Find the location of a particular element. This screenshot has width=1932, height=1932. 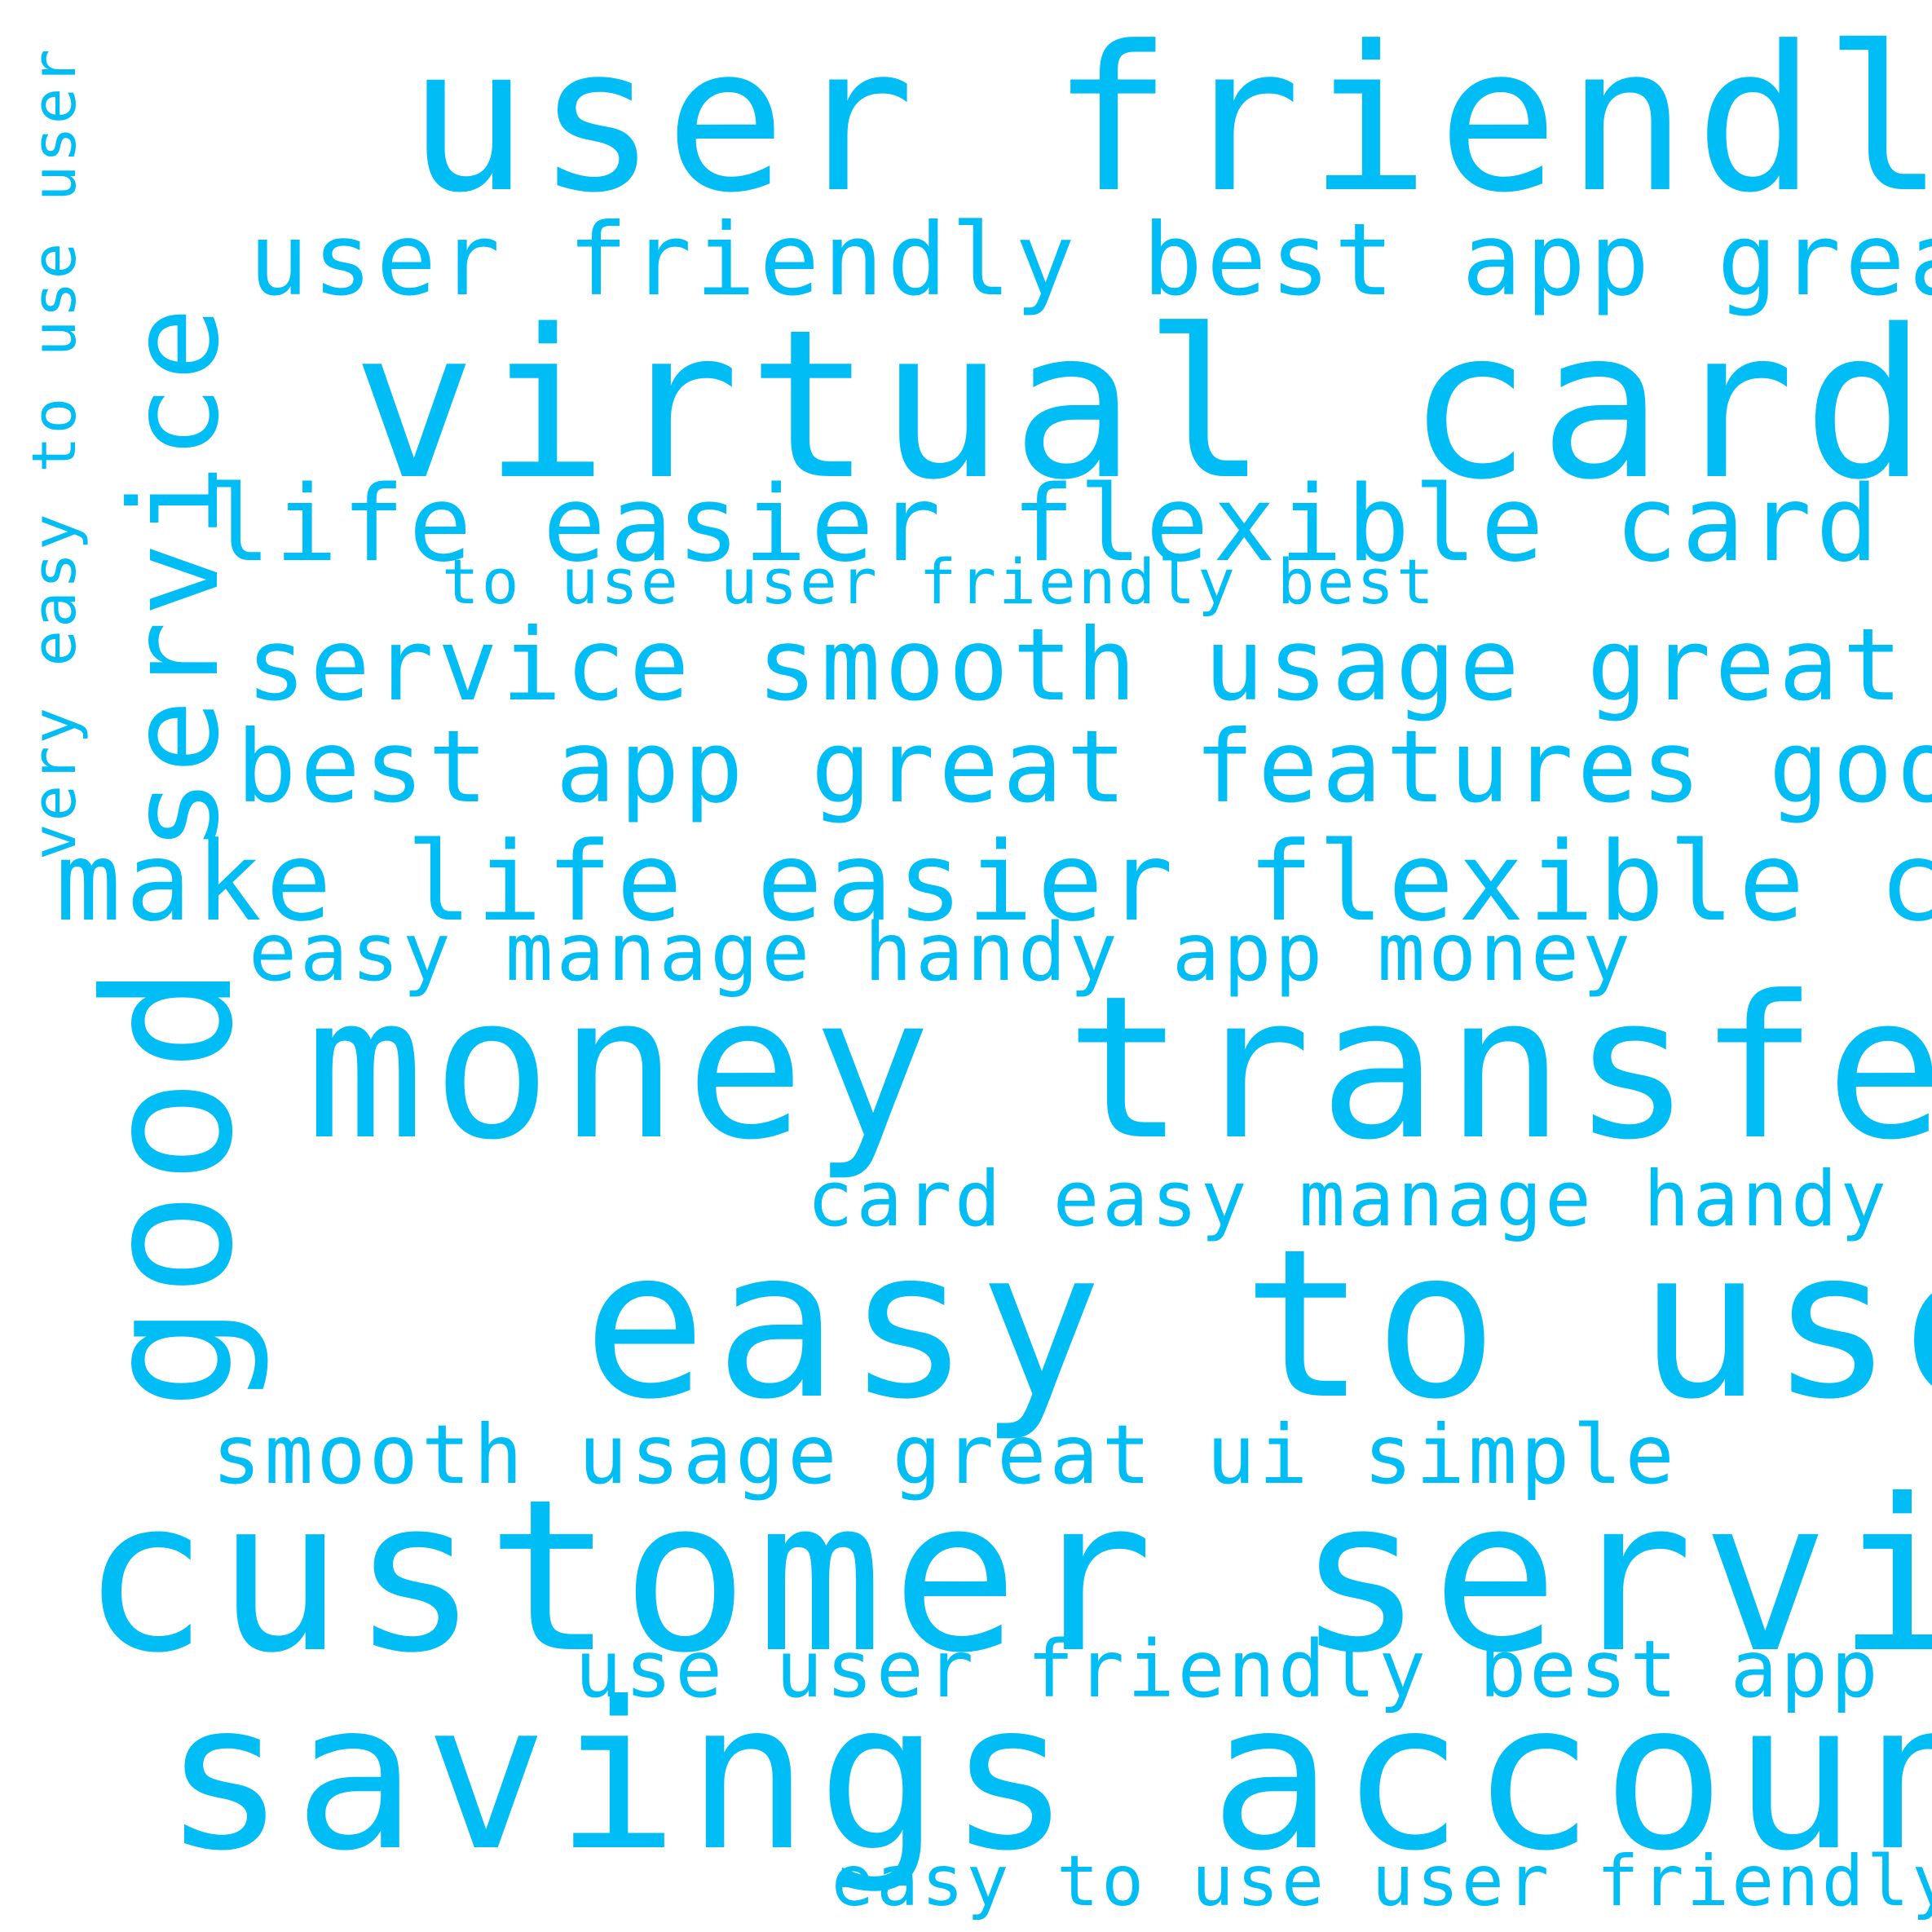

phrase-very-easy-to-use-user-vertical: very easy to use user is located at coordinates (55, 453).